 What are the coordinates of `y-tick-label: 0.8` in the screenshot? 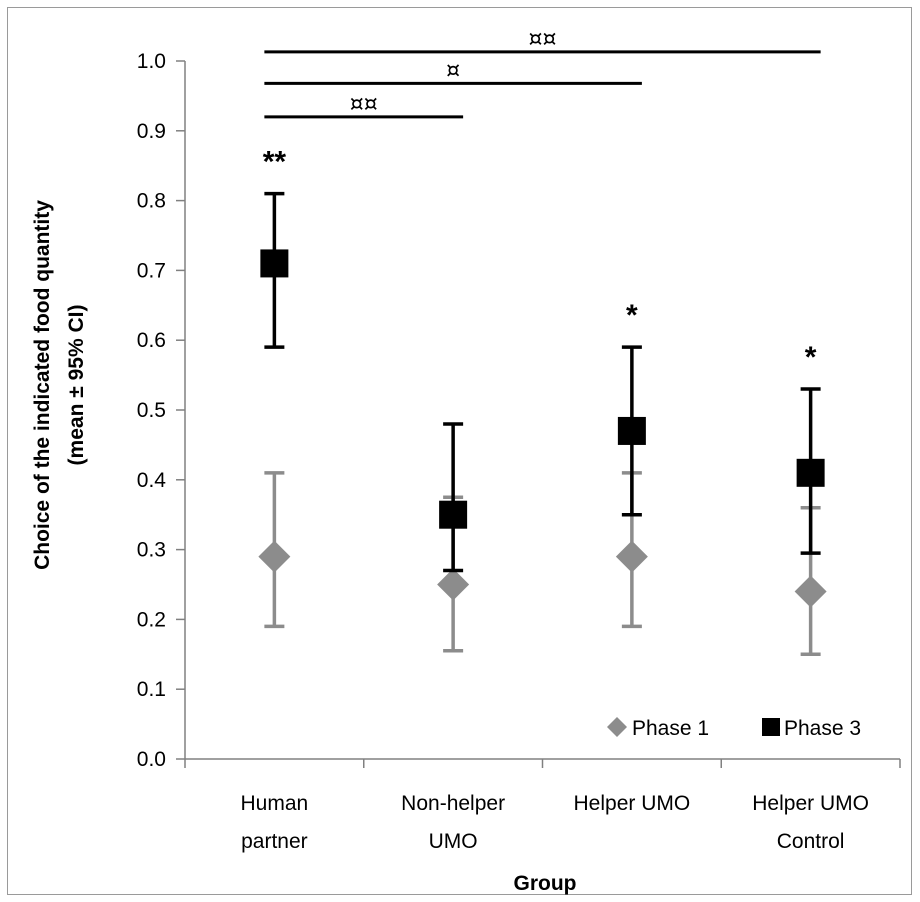 It's located at (151, 201).